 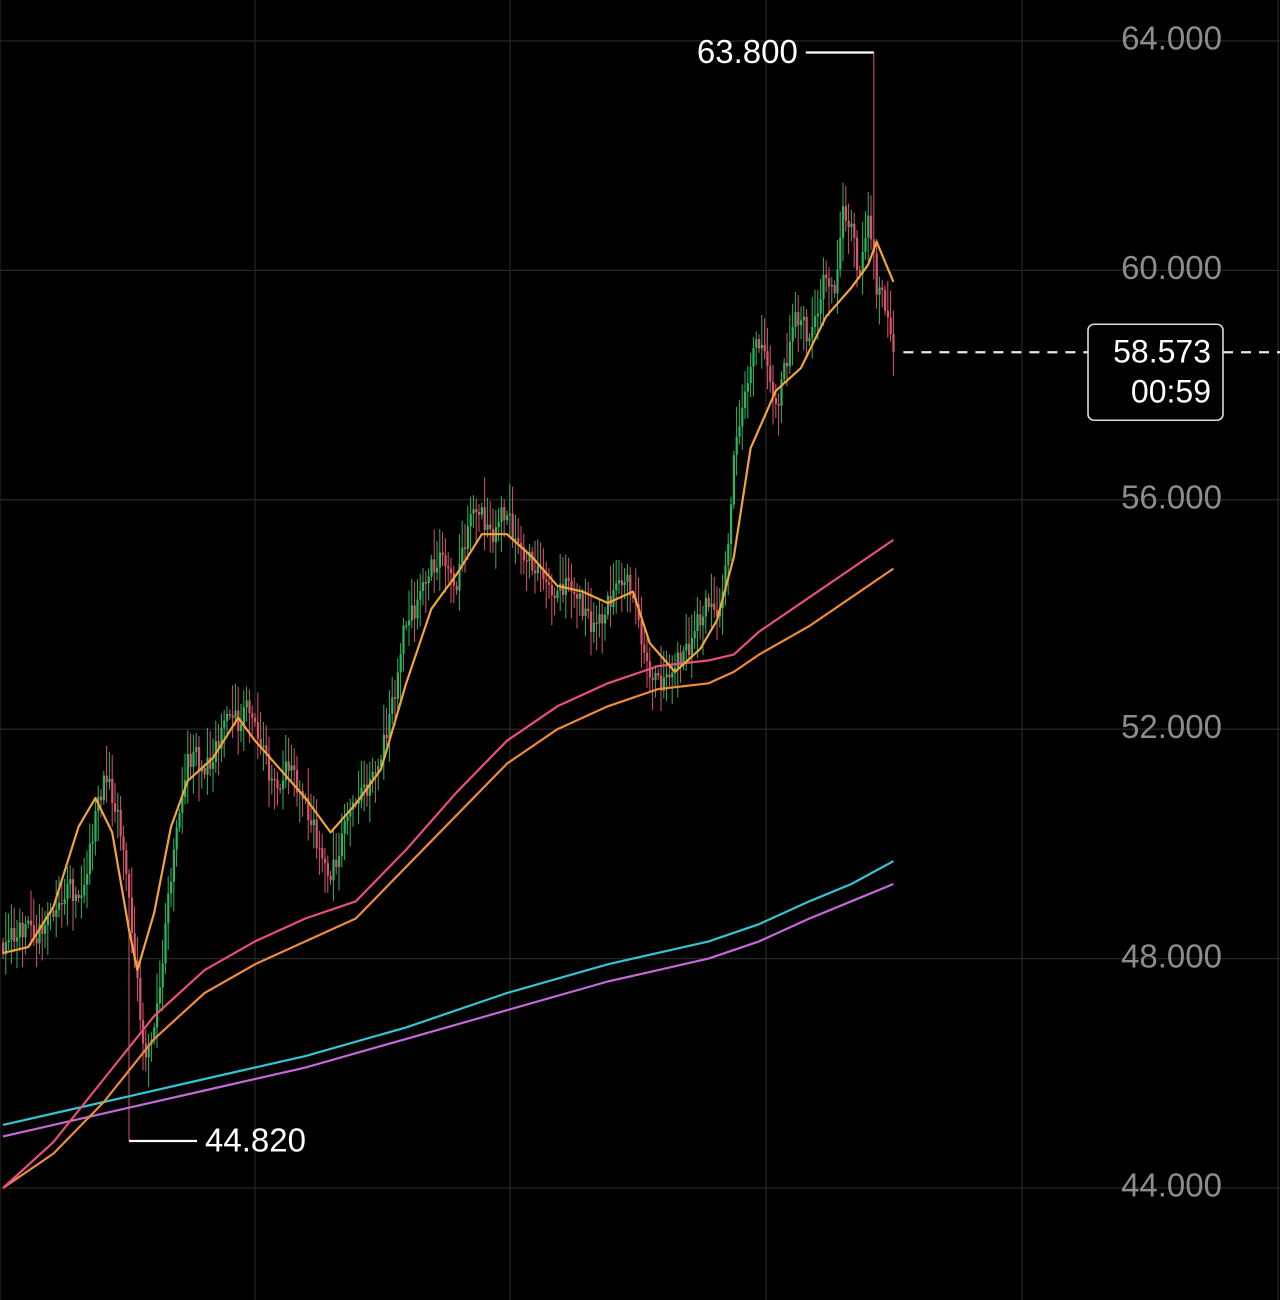 I want to click on y-tick-label: 64.000, so click(x=1171, y=38).